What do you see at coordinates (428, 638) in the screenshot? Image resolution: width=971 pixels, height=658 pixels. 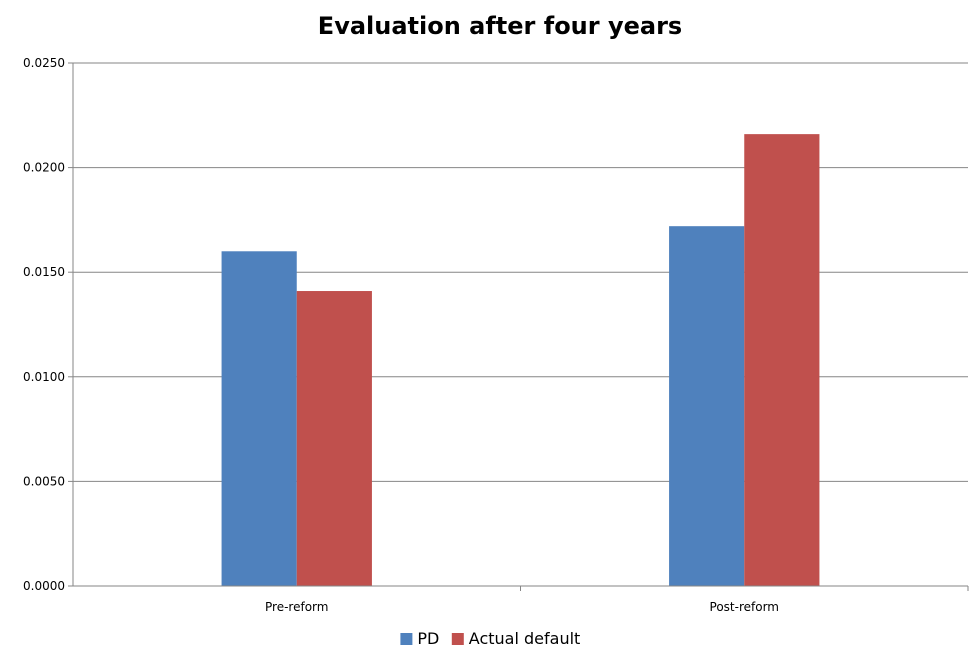 I see `legend-label: PD` at bounding box center [428, 638].